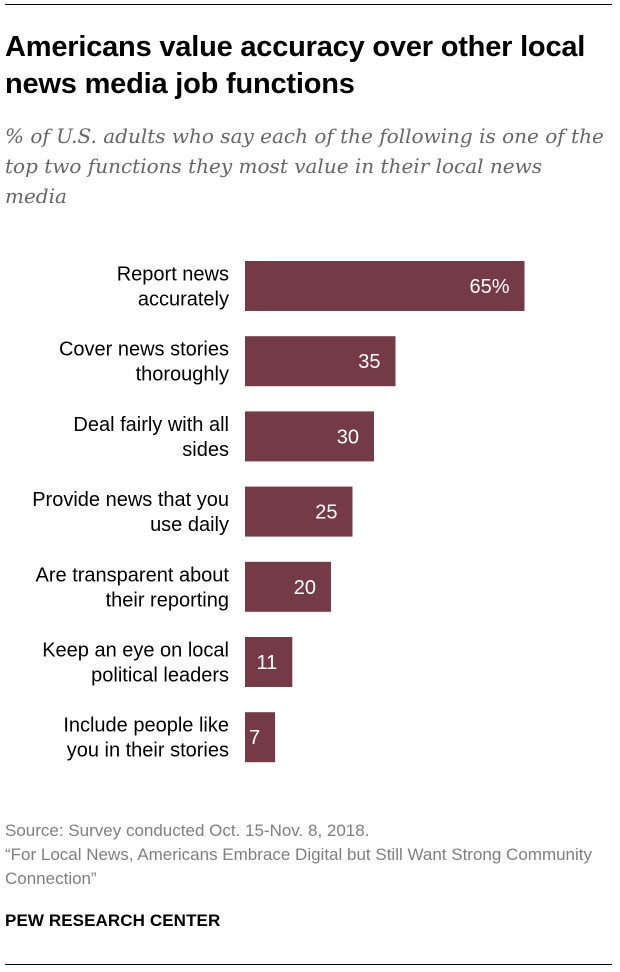 Image resolution: width=620 pixels, height=972 pixels. Describe the element at coordinates (489, 287) in the screenshot. I see `bar-value-label: 65%` at that location.